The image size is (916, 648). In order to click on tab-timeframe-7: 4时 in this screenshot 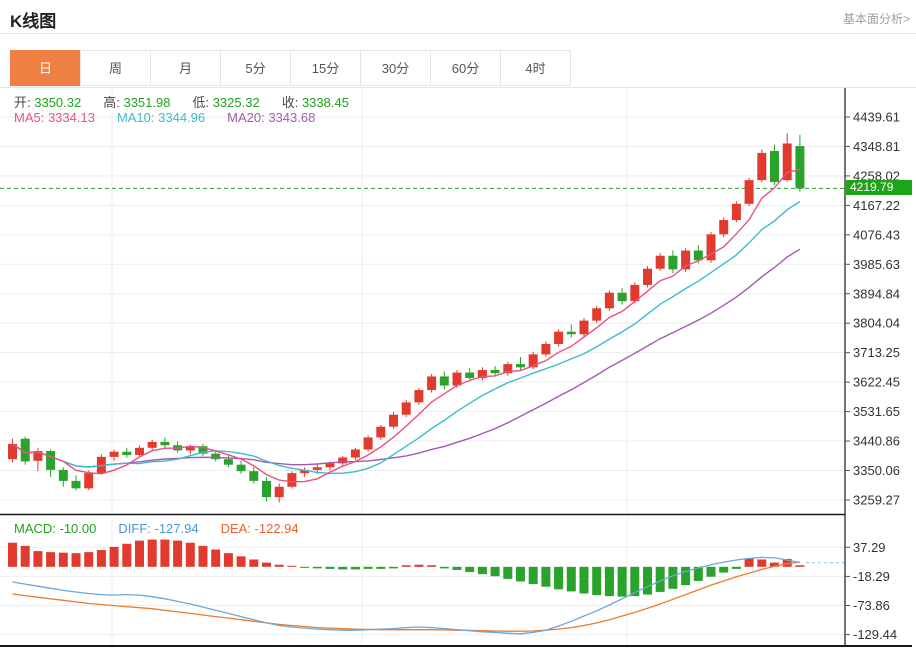, I will do `click(535, 68)`.